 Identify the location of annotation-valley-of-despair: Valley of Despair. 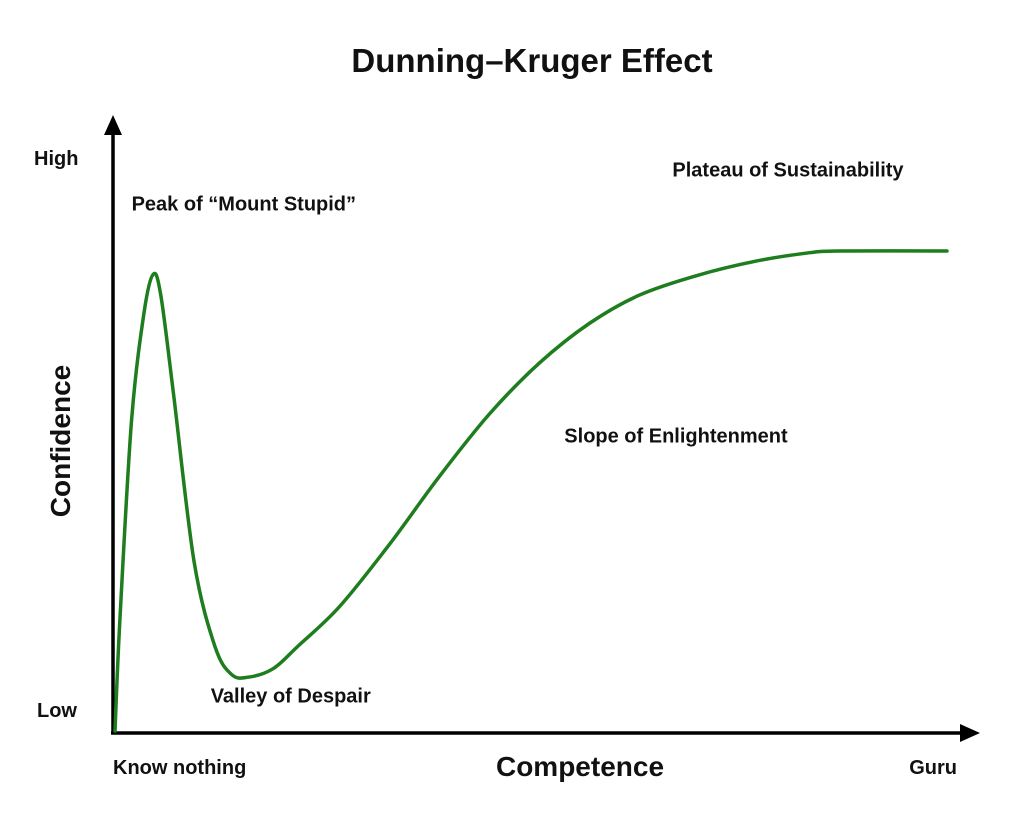
(291, 697).